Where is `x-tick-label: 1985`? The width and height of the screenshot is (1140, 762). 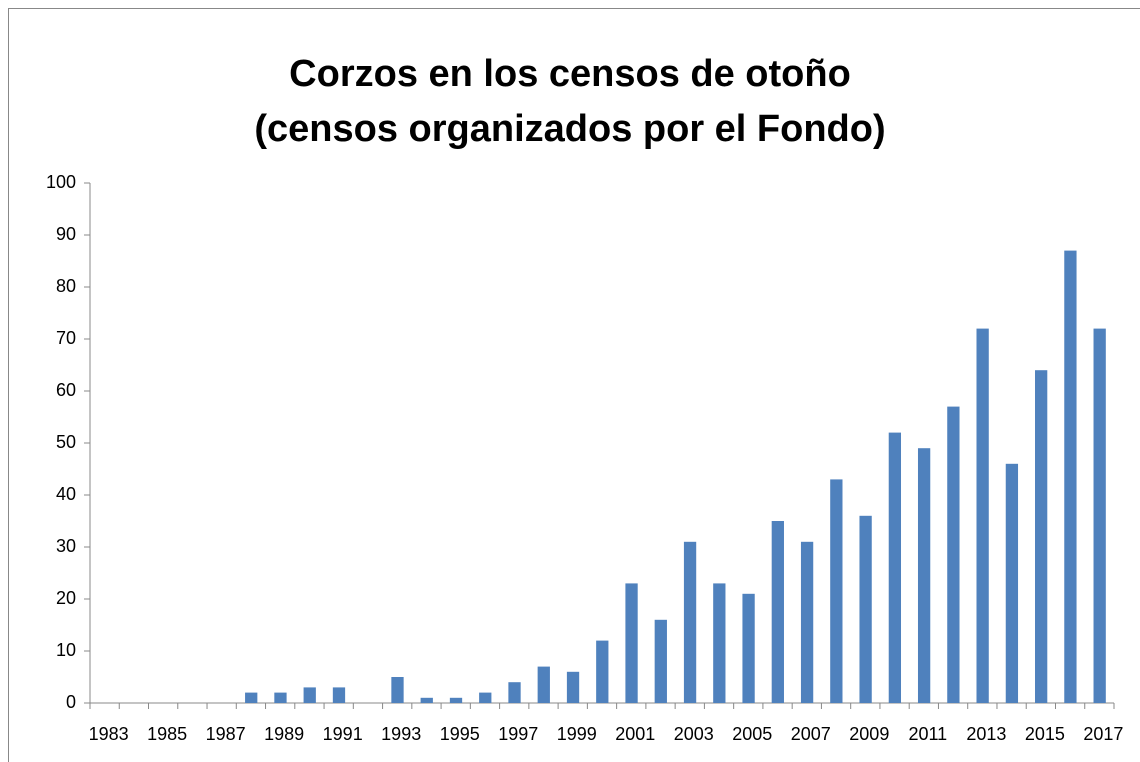
x-tick-label: 1985 is located at coordinates (167, 734).